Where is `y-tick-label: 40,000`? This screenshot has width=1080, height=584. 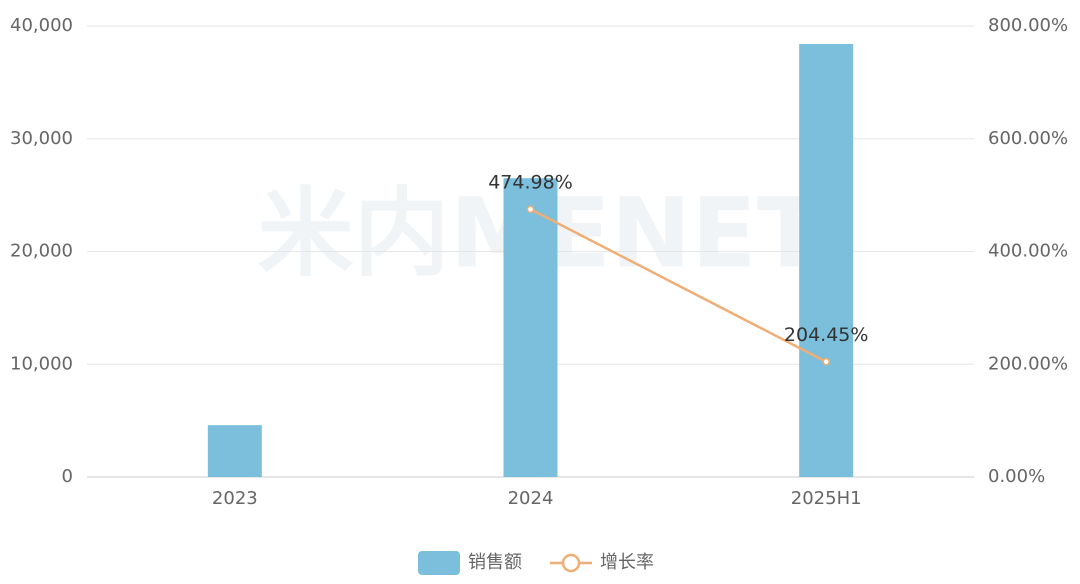
y-tick-label: 40,000 is located at coordinates (41, 25).